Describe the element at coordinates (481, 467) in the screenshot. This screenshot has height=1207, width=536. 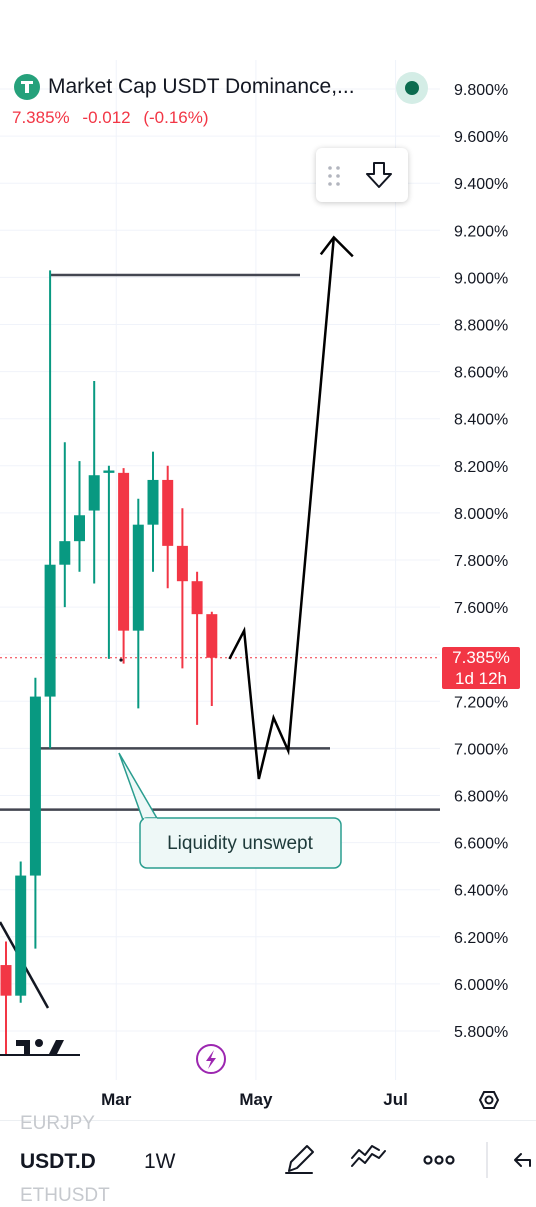
I see `y-tick-label: 8.200%` at that location.